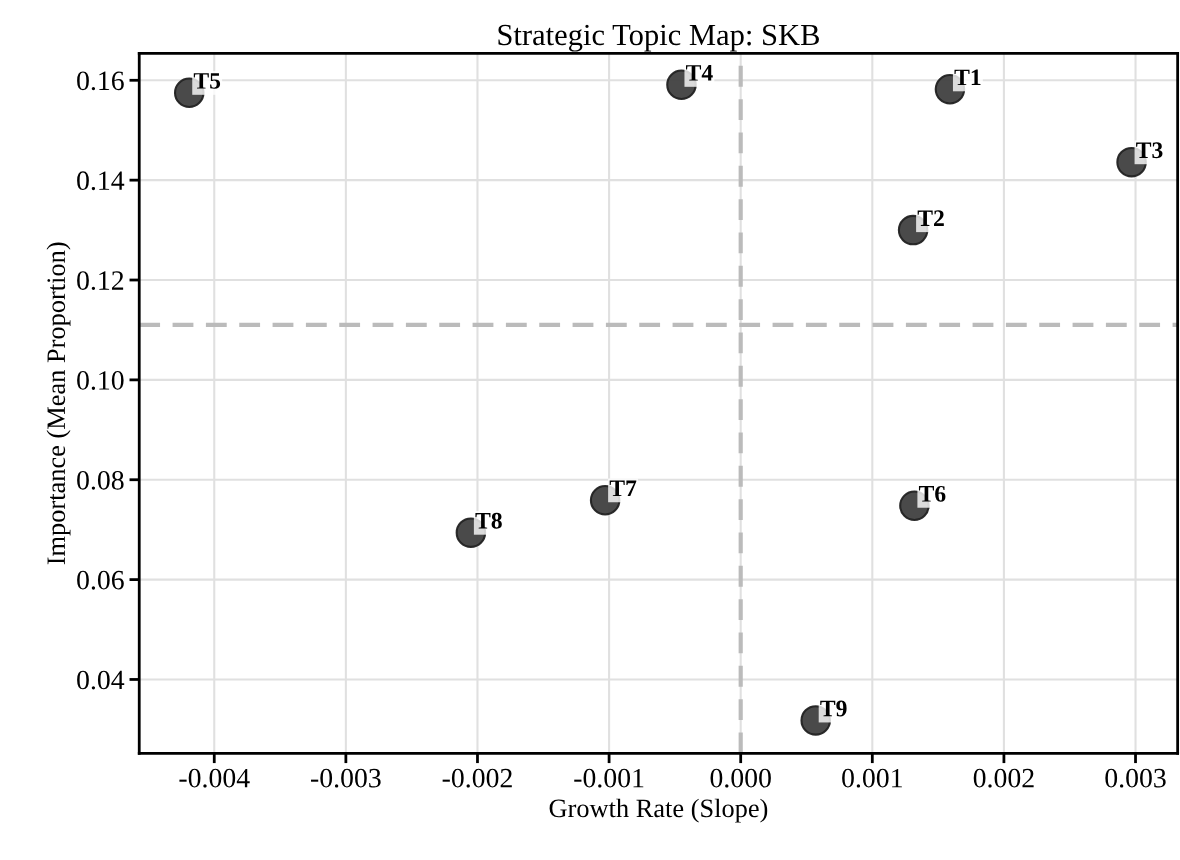 This screenshot has width=1180, height=860. I want to click on x-tick-label: 0.002, so click(1003, 778).